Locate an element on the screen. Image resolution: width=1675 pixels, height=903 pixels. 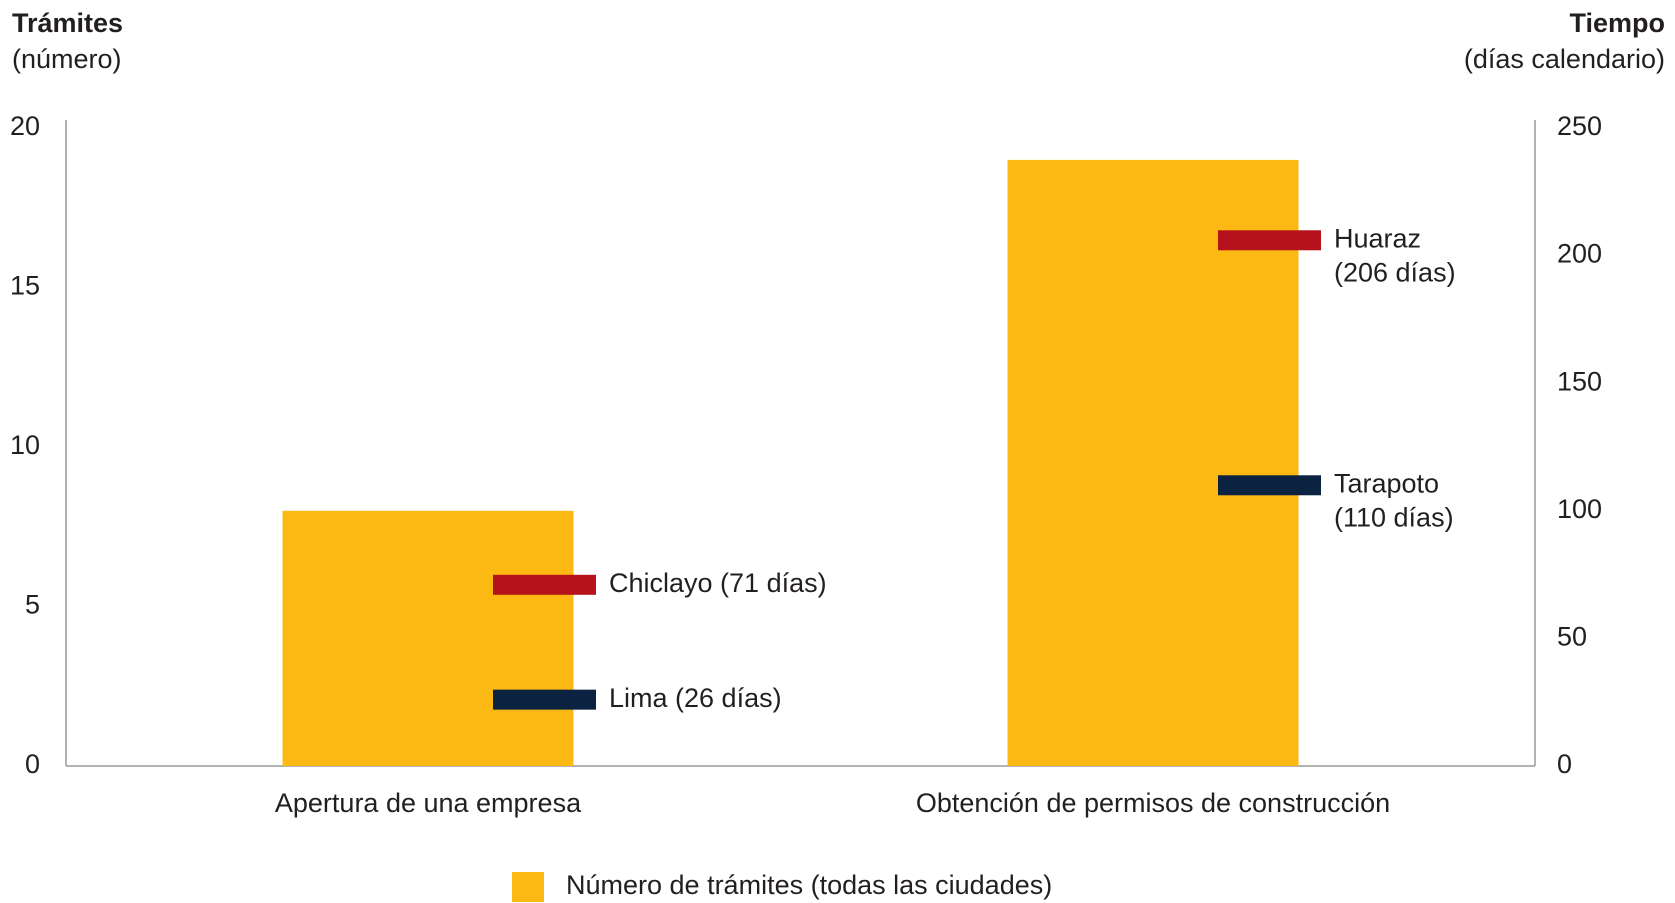
y-tick-label: 20 is located at coordinates (25, 126).